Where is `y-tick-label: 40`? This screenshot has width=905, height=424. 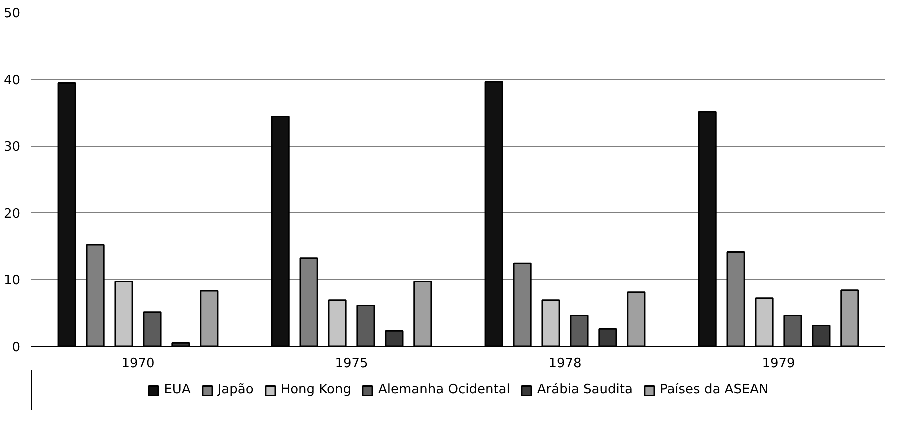
y-tick-label: 40 is located at coordinates (12, 80).